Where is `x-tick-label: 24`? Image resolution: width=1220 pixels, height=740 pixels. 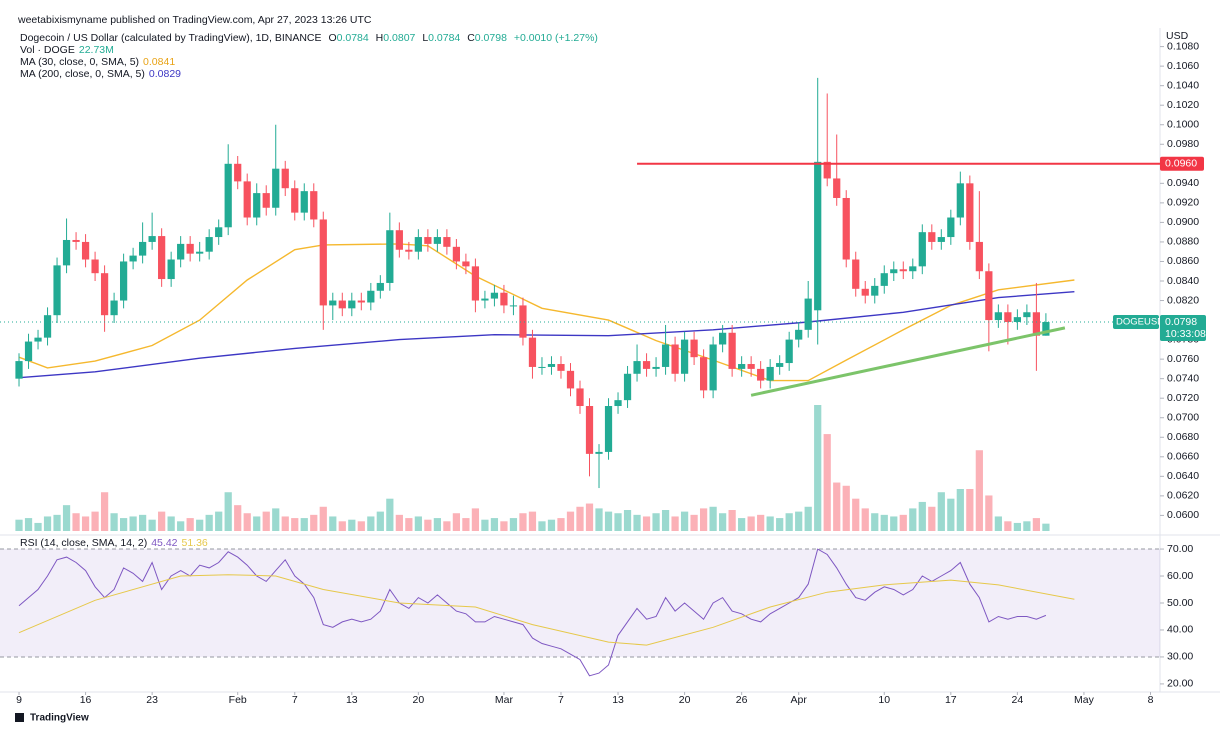 x-tick-label: 24 is located at coordinates (1018, 700).